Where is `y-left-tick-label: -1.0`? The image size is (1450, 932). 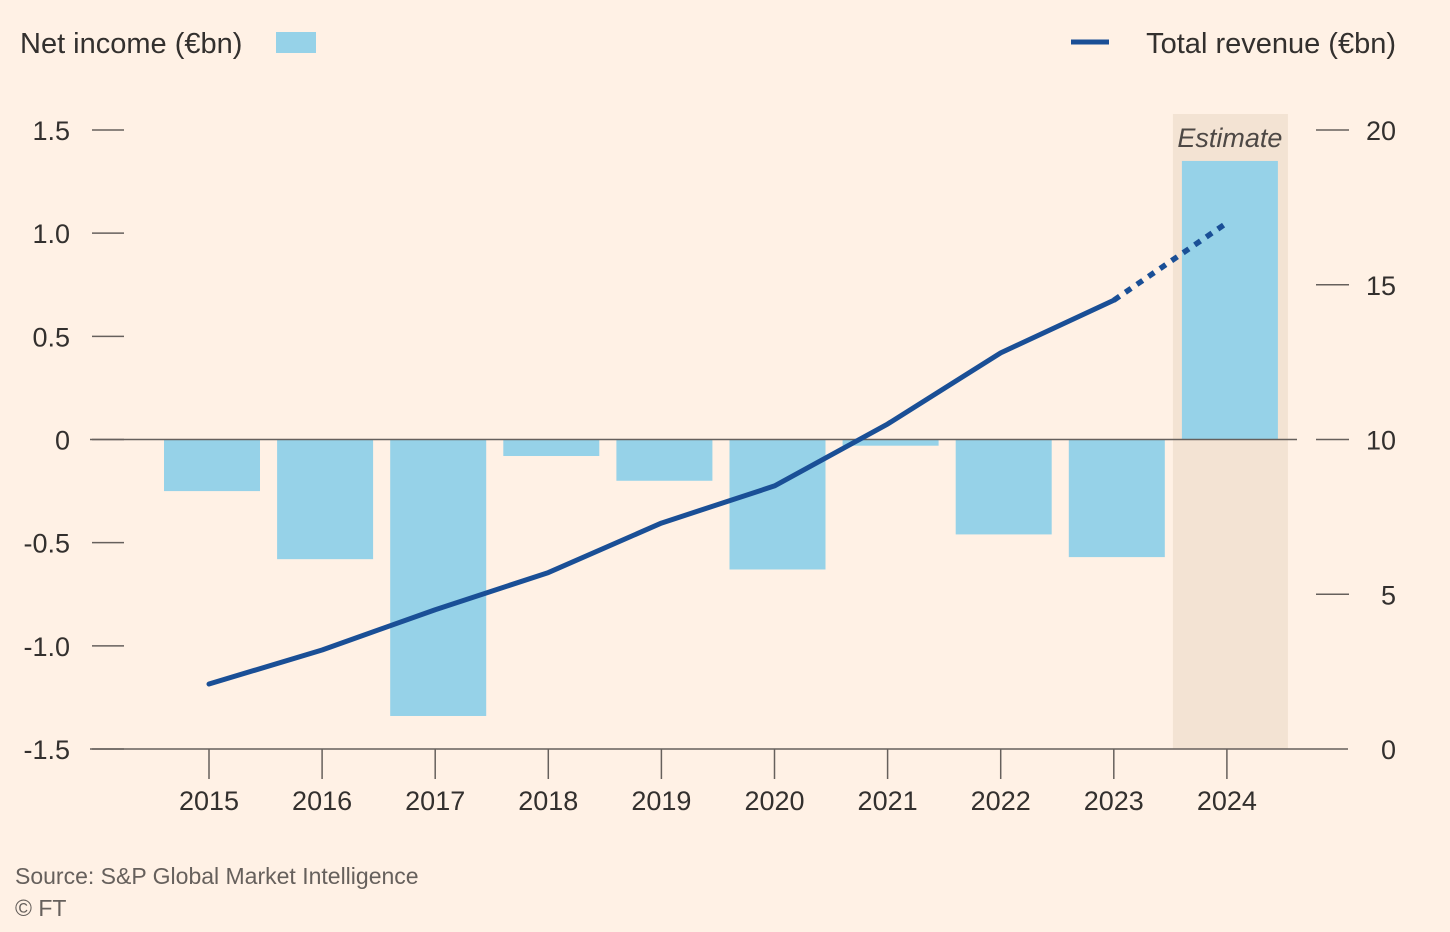
y-left-tick-label: -1.0 is located at coordinates (46, 647).